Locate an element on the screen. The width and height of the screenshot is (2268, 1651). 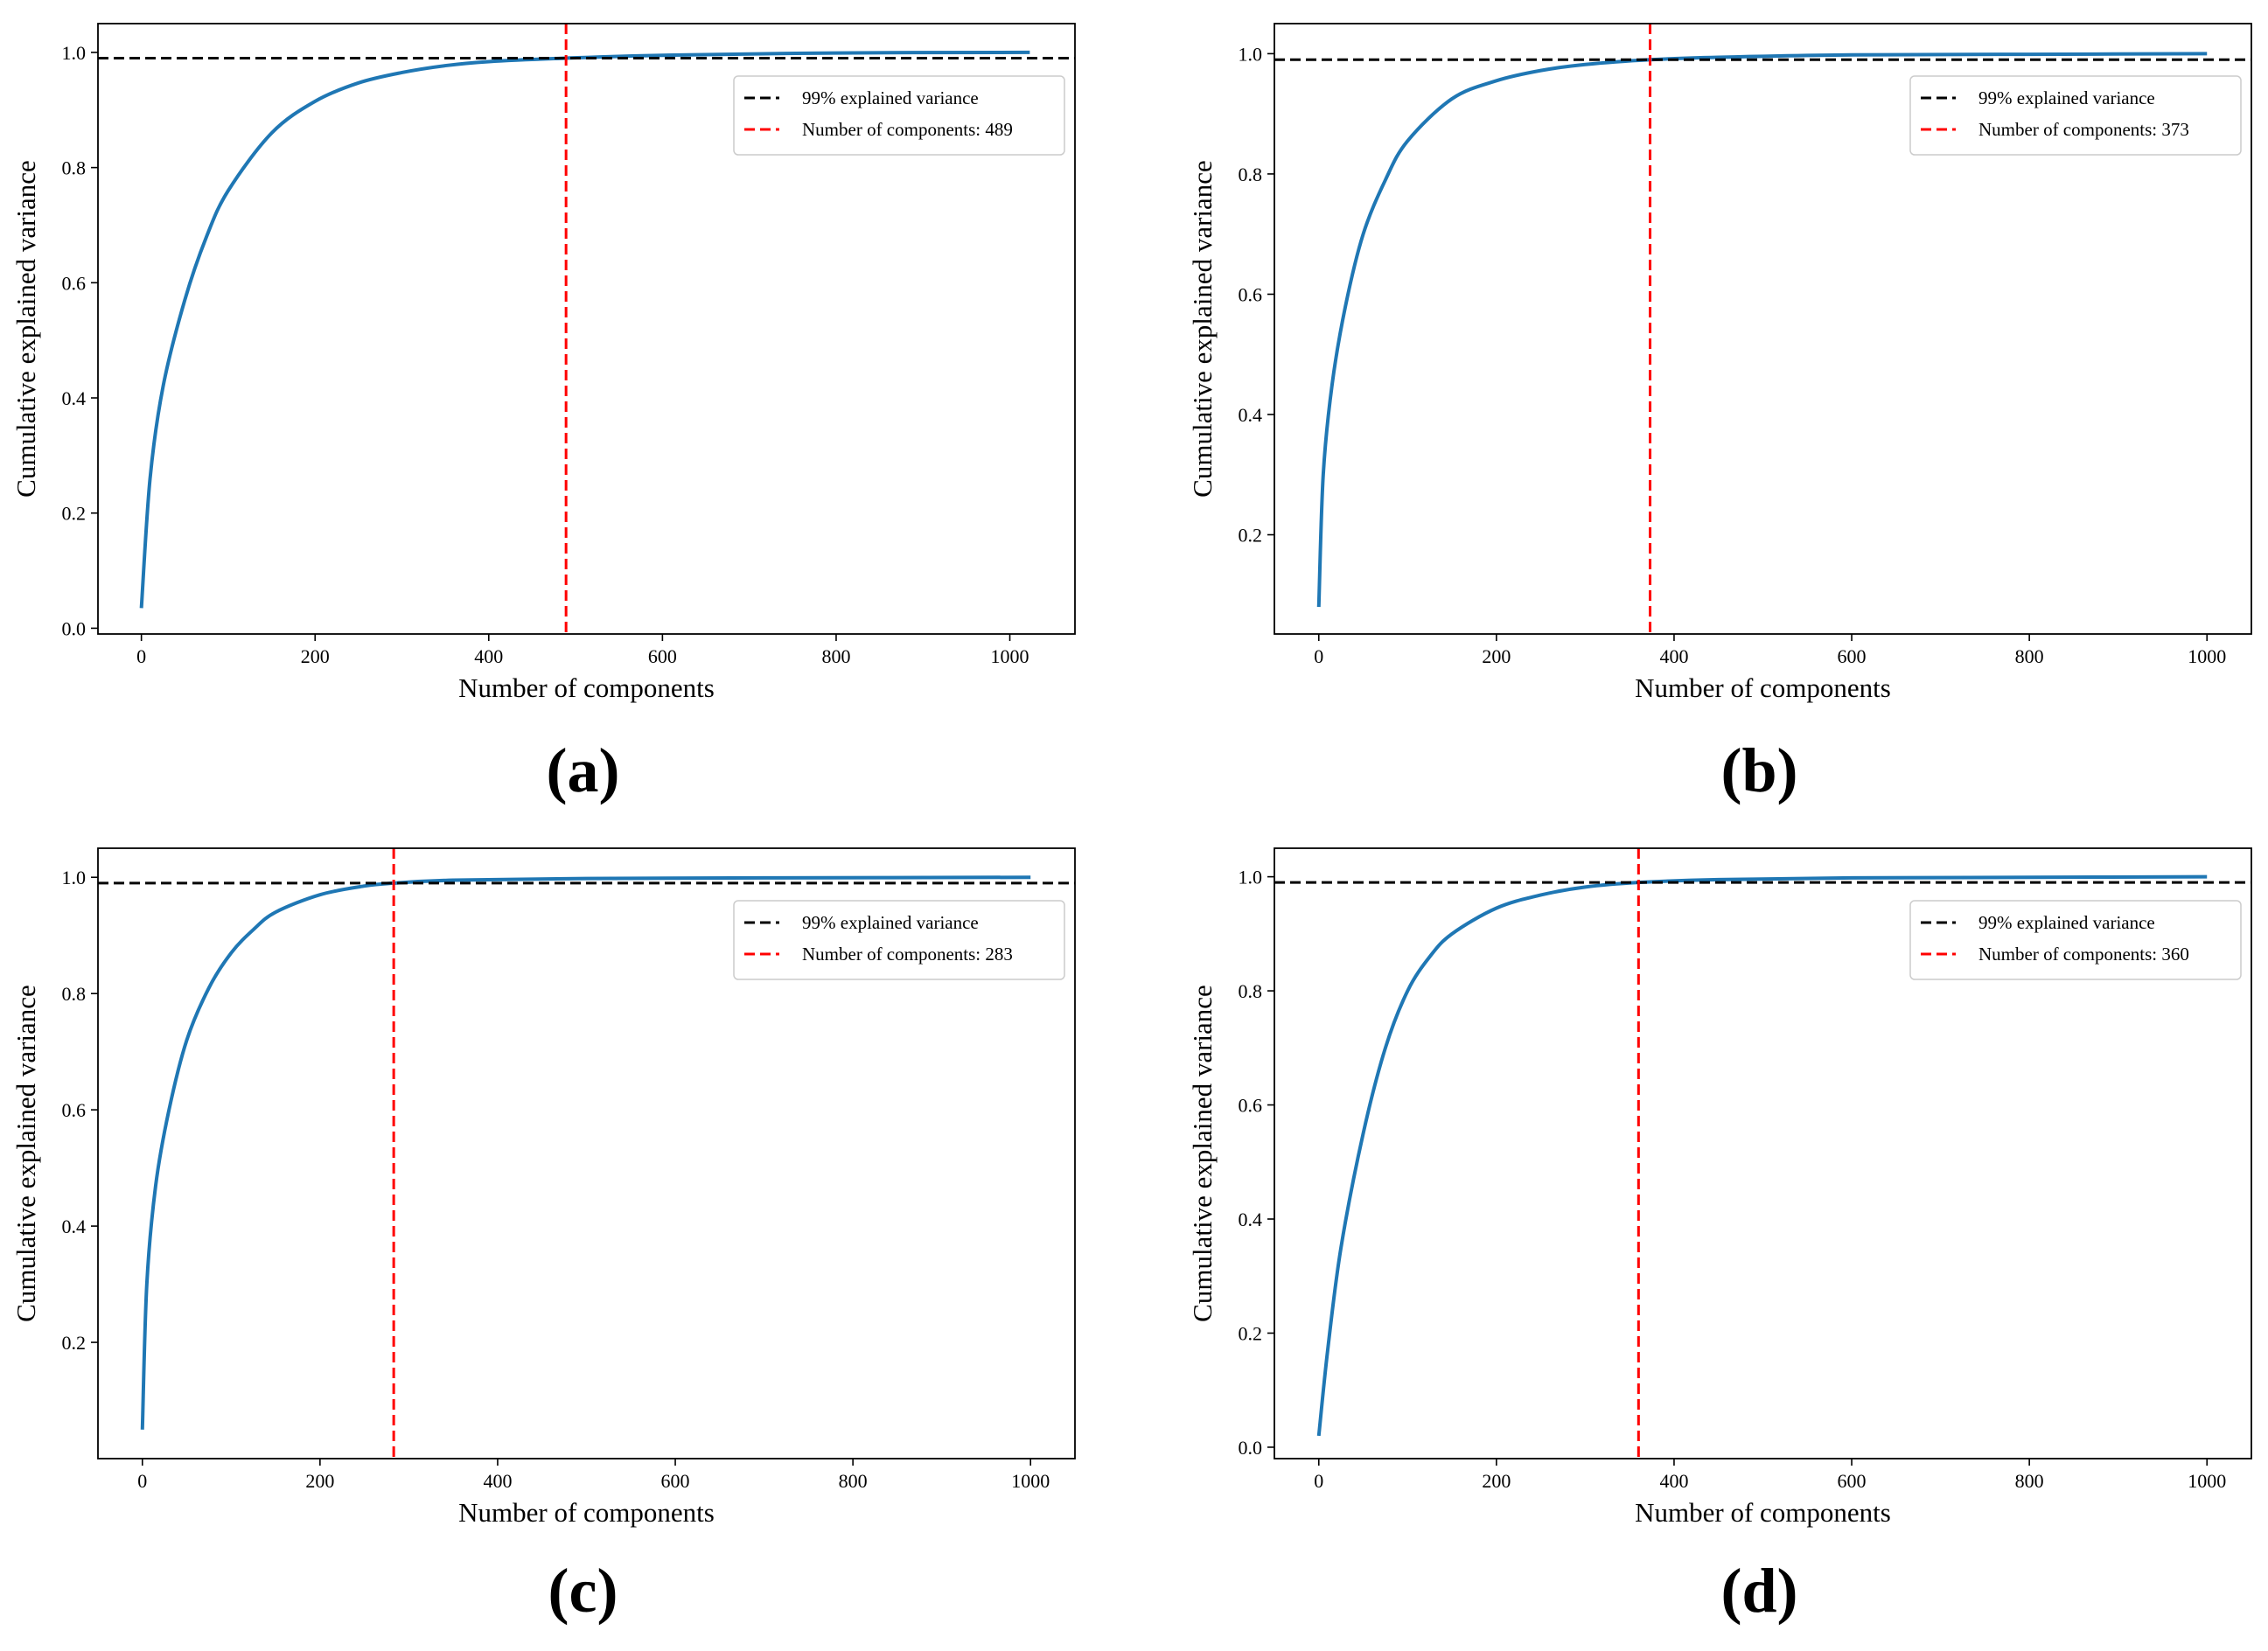
panel-label: (a) is located at coordinates (583, 770).